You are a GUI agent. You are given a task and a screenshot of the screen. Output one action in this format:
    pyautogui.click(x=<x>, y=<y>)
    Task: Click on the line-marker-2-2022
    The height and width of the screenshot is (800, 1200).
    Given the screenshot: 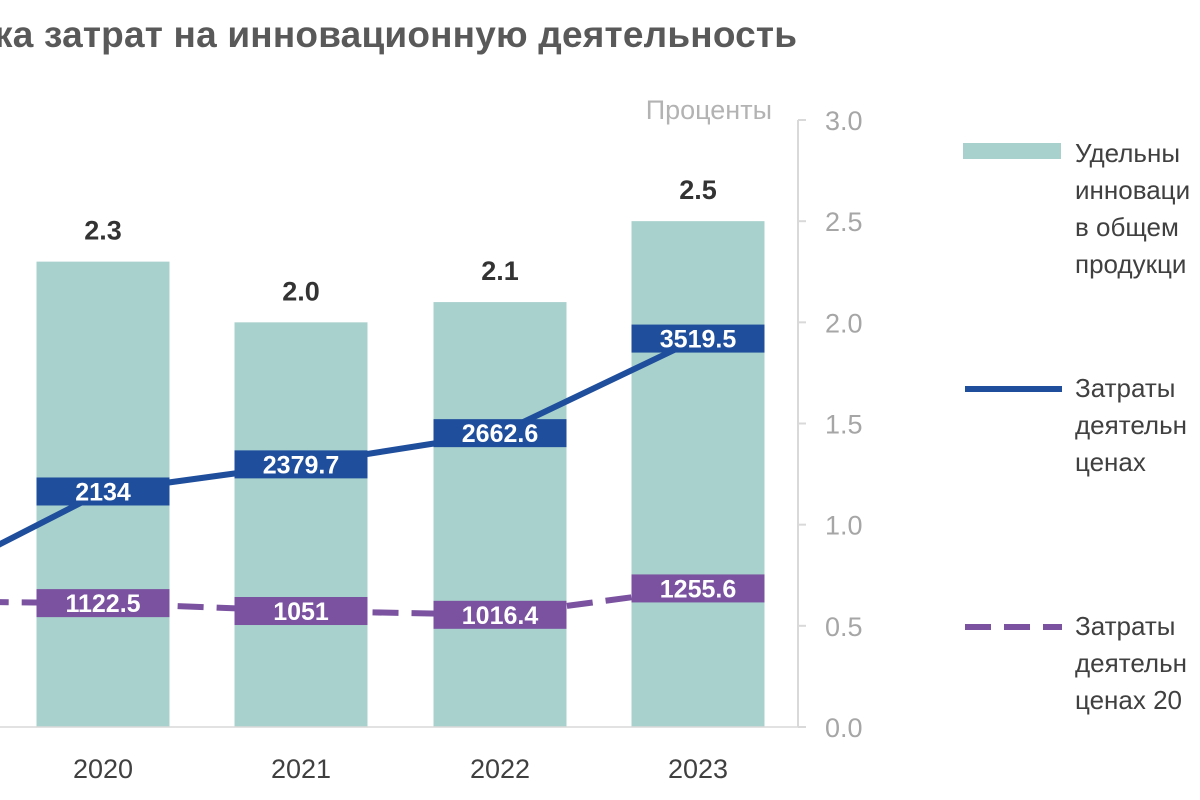 What is the action you would take?
    pyautogui.click(x=500, y=614)
    